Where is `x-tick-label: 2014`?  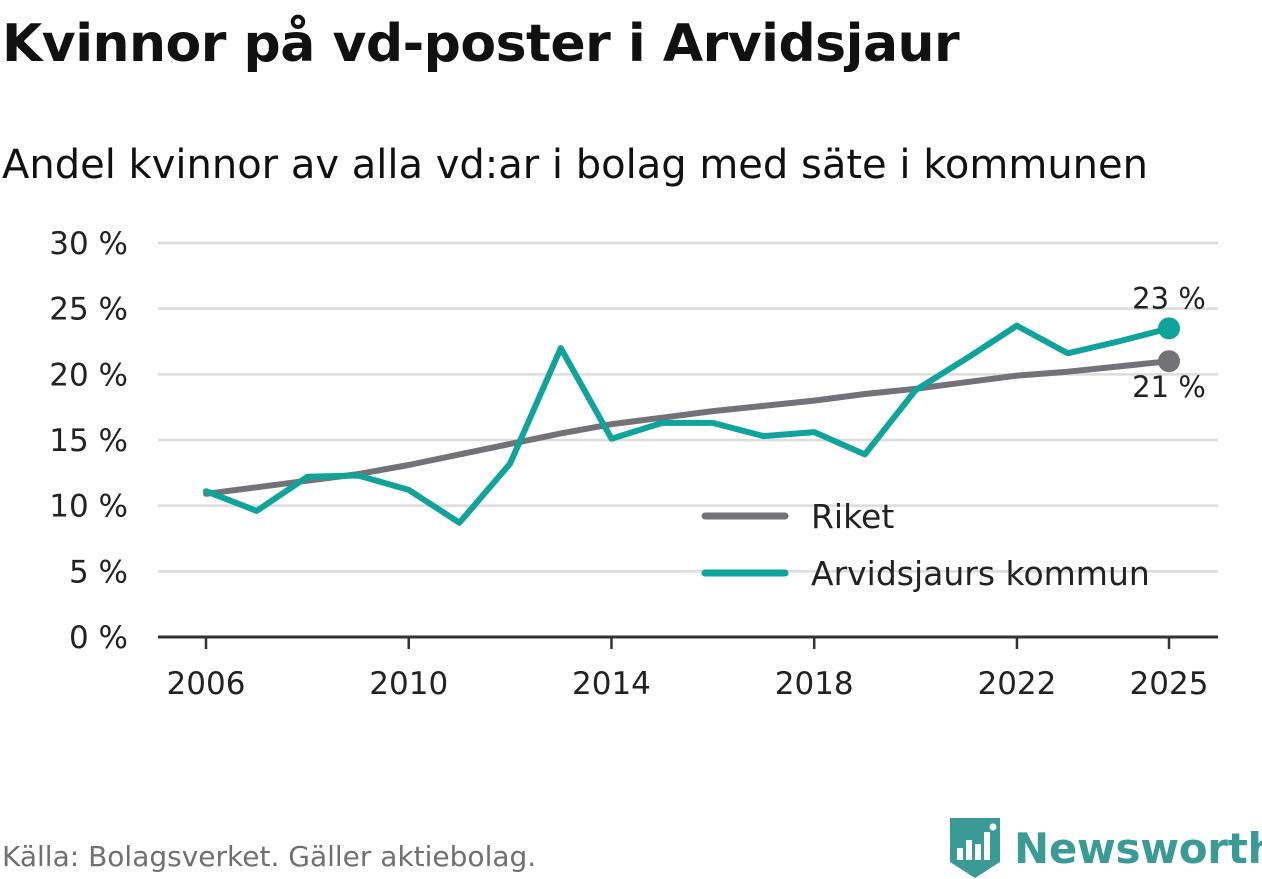
x-tick-label: 2014 is located at coordinates (611, 684).